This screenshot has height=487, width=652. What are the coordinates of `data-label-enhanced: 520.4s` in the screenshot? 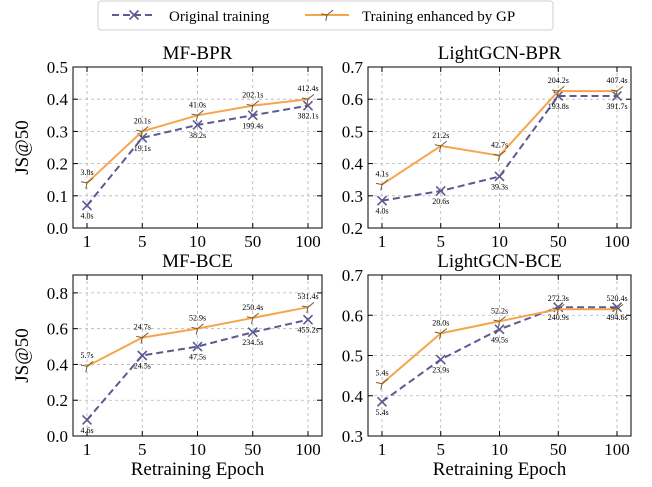 It's located at (616, 298).